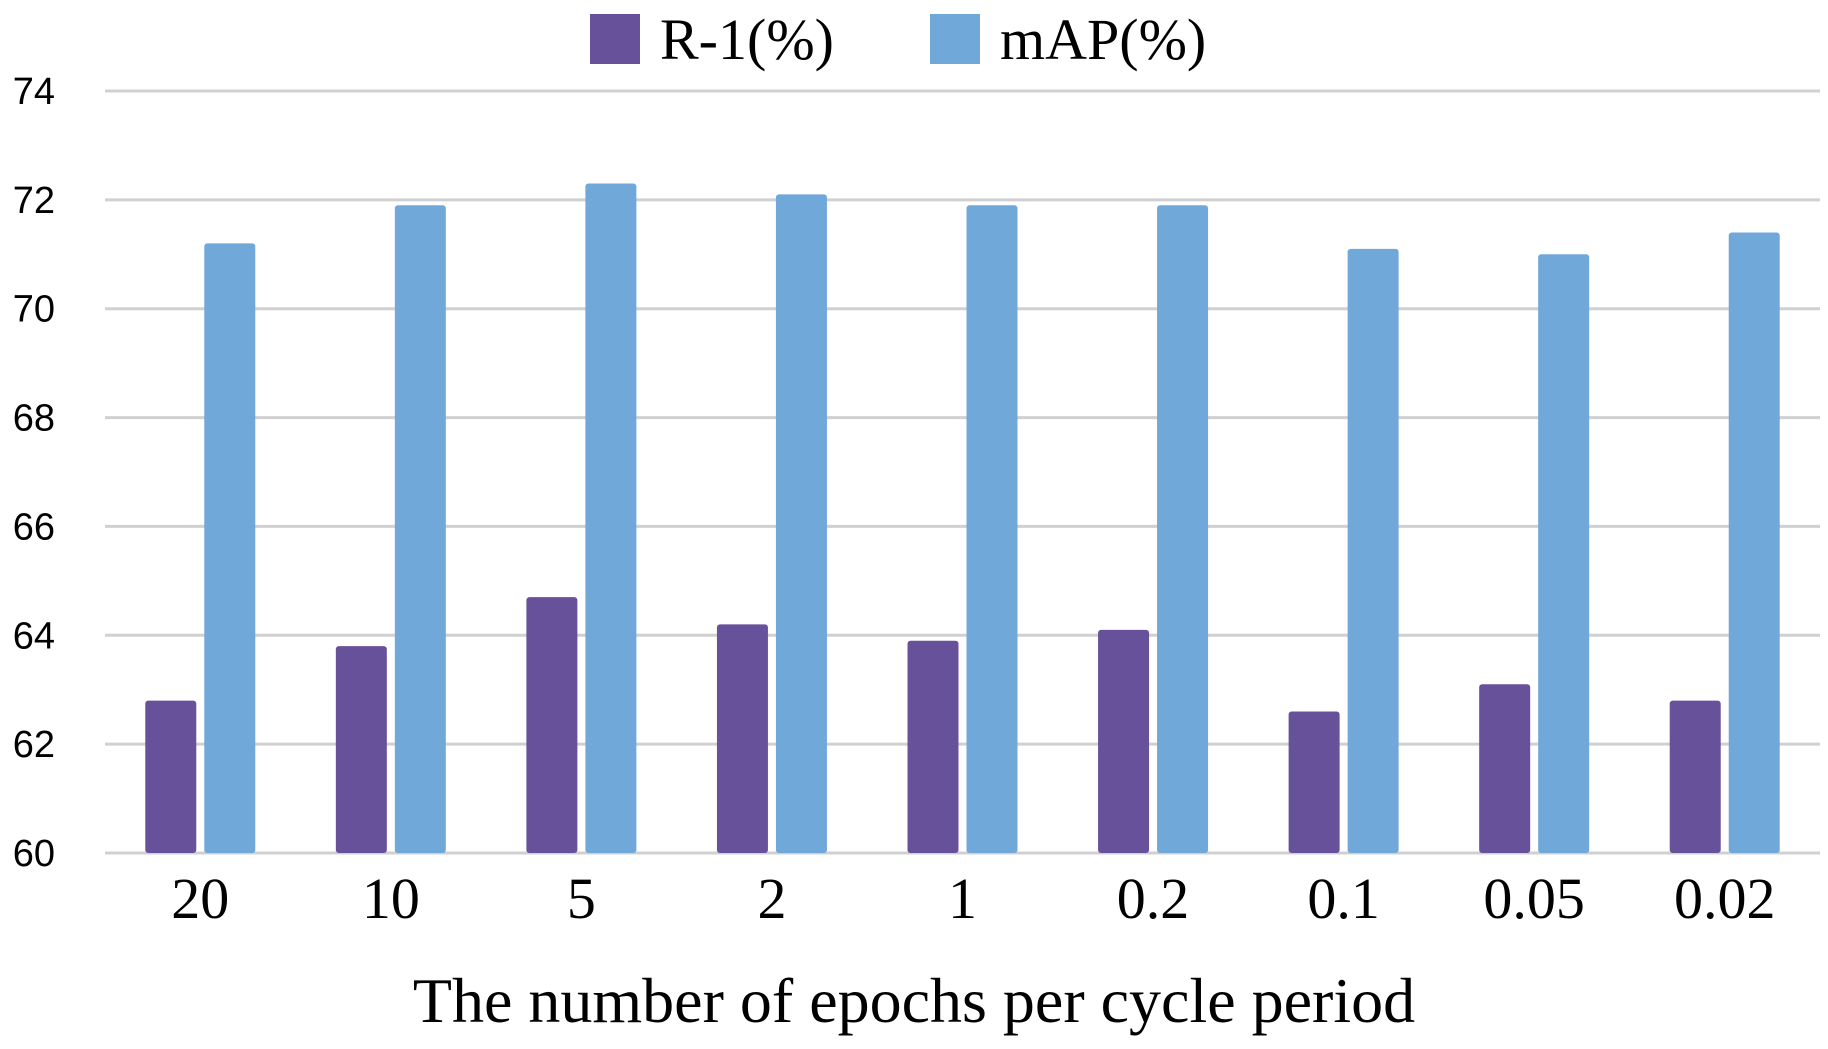 The height and width of the screenshot is (1049, 1828). Describe the element at coordinates (391, 898) in the screenshot. I see `x-tick-label: 10` at that location.